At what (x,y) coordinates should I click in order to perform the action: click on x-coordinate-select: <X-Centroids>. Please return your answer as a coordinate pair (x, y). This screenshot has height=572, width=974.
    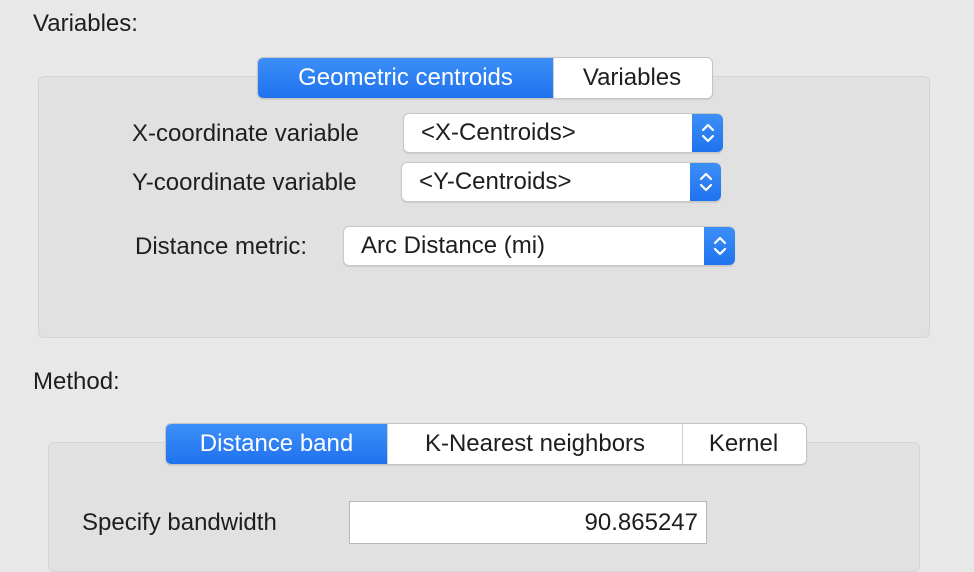
    Looking at the image, I should click on (563, 133).